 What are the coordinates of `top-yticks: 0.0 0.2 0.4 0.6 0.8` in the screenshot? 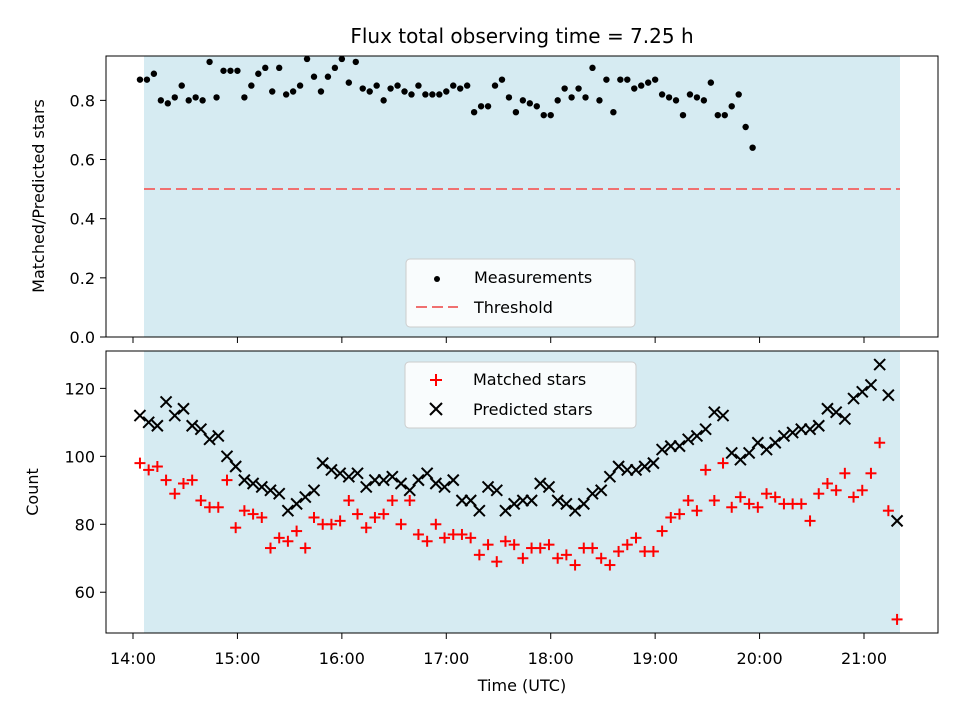 It's located at (88, 219).